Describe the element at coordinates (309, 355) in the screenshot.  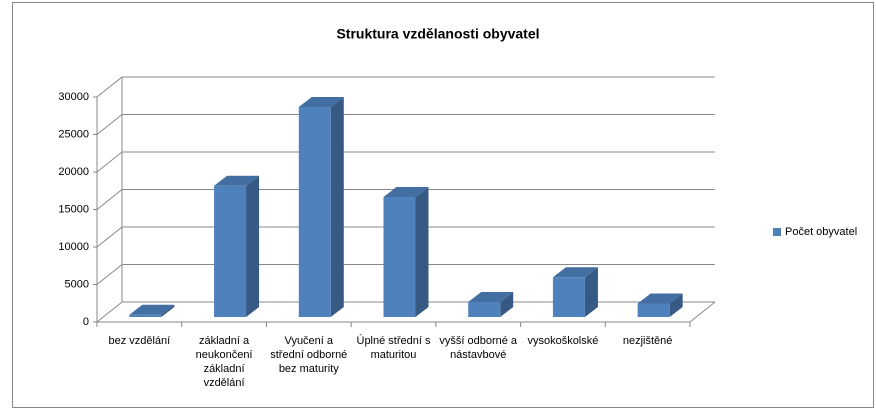
I see `x-tick-label: Vyučení a střední odborné bez maturity` at that location.